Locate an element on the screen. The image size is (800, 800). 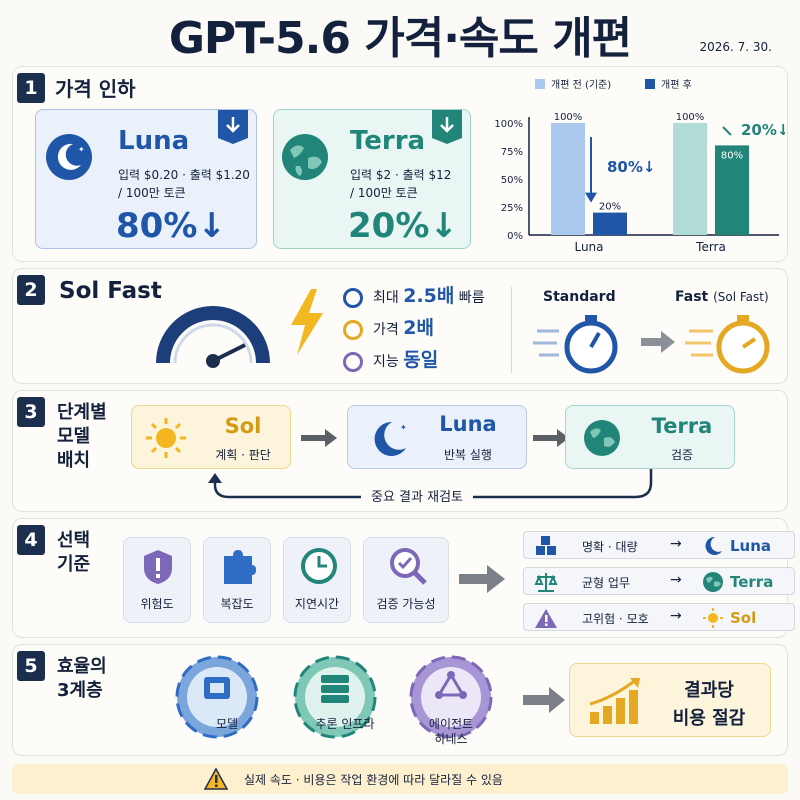
footer-note: 실제 속도 · 비용은 작업 환경에 따라 달라질 수 있음 is located at coordinates (400, 779).